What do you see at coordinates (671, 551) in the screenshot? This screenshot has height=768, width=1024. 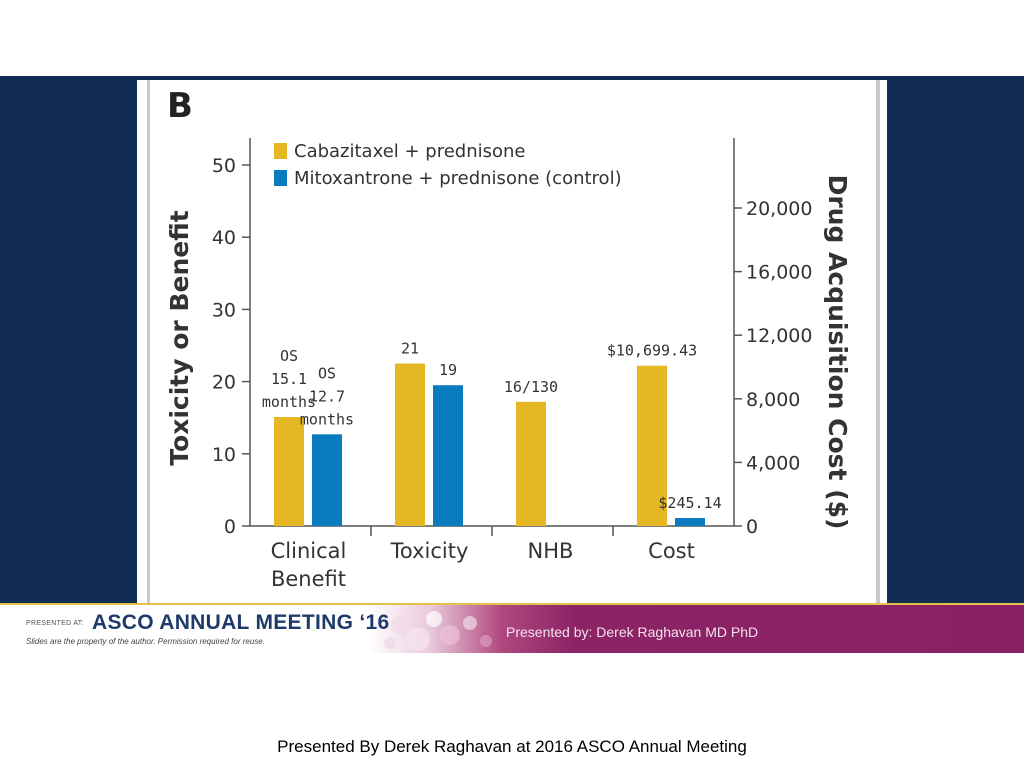 I see `x-tick-label: Cost` at bounding box center [671, 551].